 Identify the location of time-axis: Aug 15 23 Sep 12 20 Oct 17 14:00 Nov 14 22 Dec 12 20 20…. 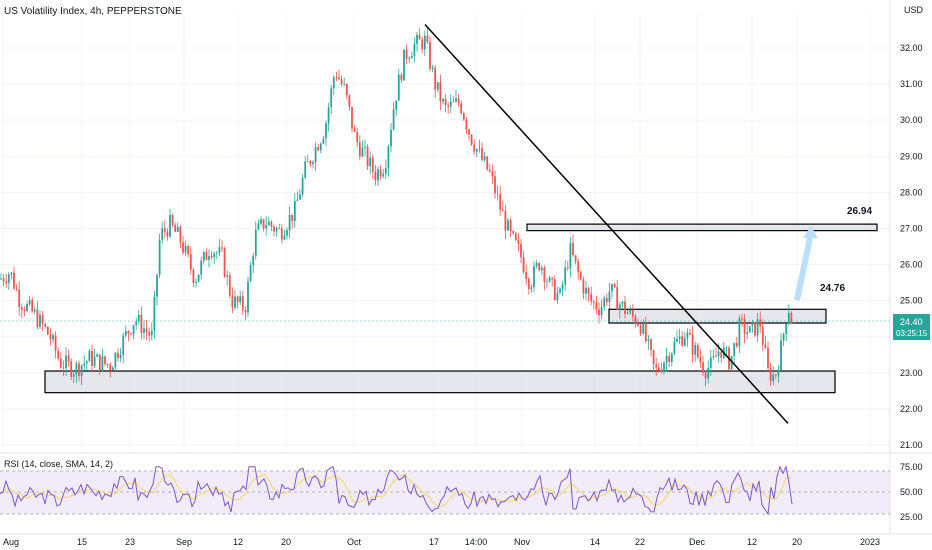
(441, 542).